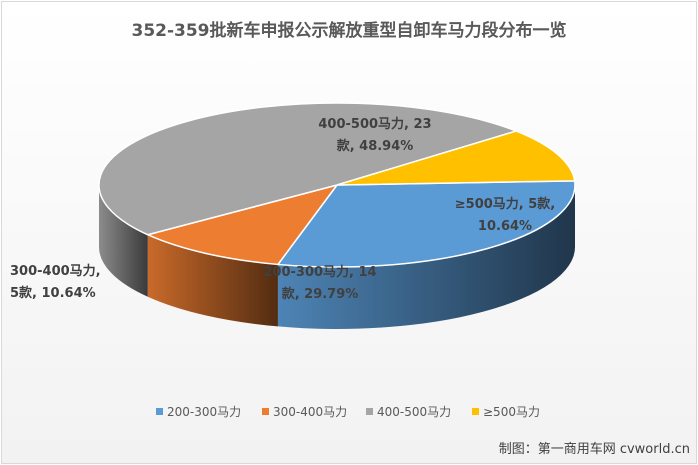  Describe the element at coordinates (310, 412) in the screenshot. I see `legend-label-1: 300-400马力` at that location.